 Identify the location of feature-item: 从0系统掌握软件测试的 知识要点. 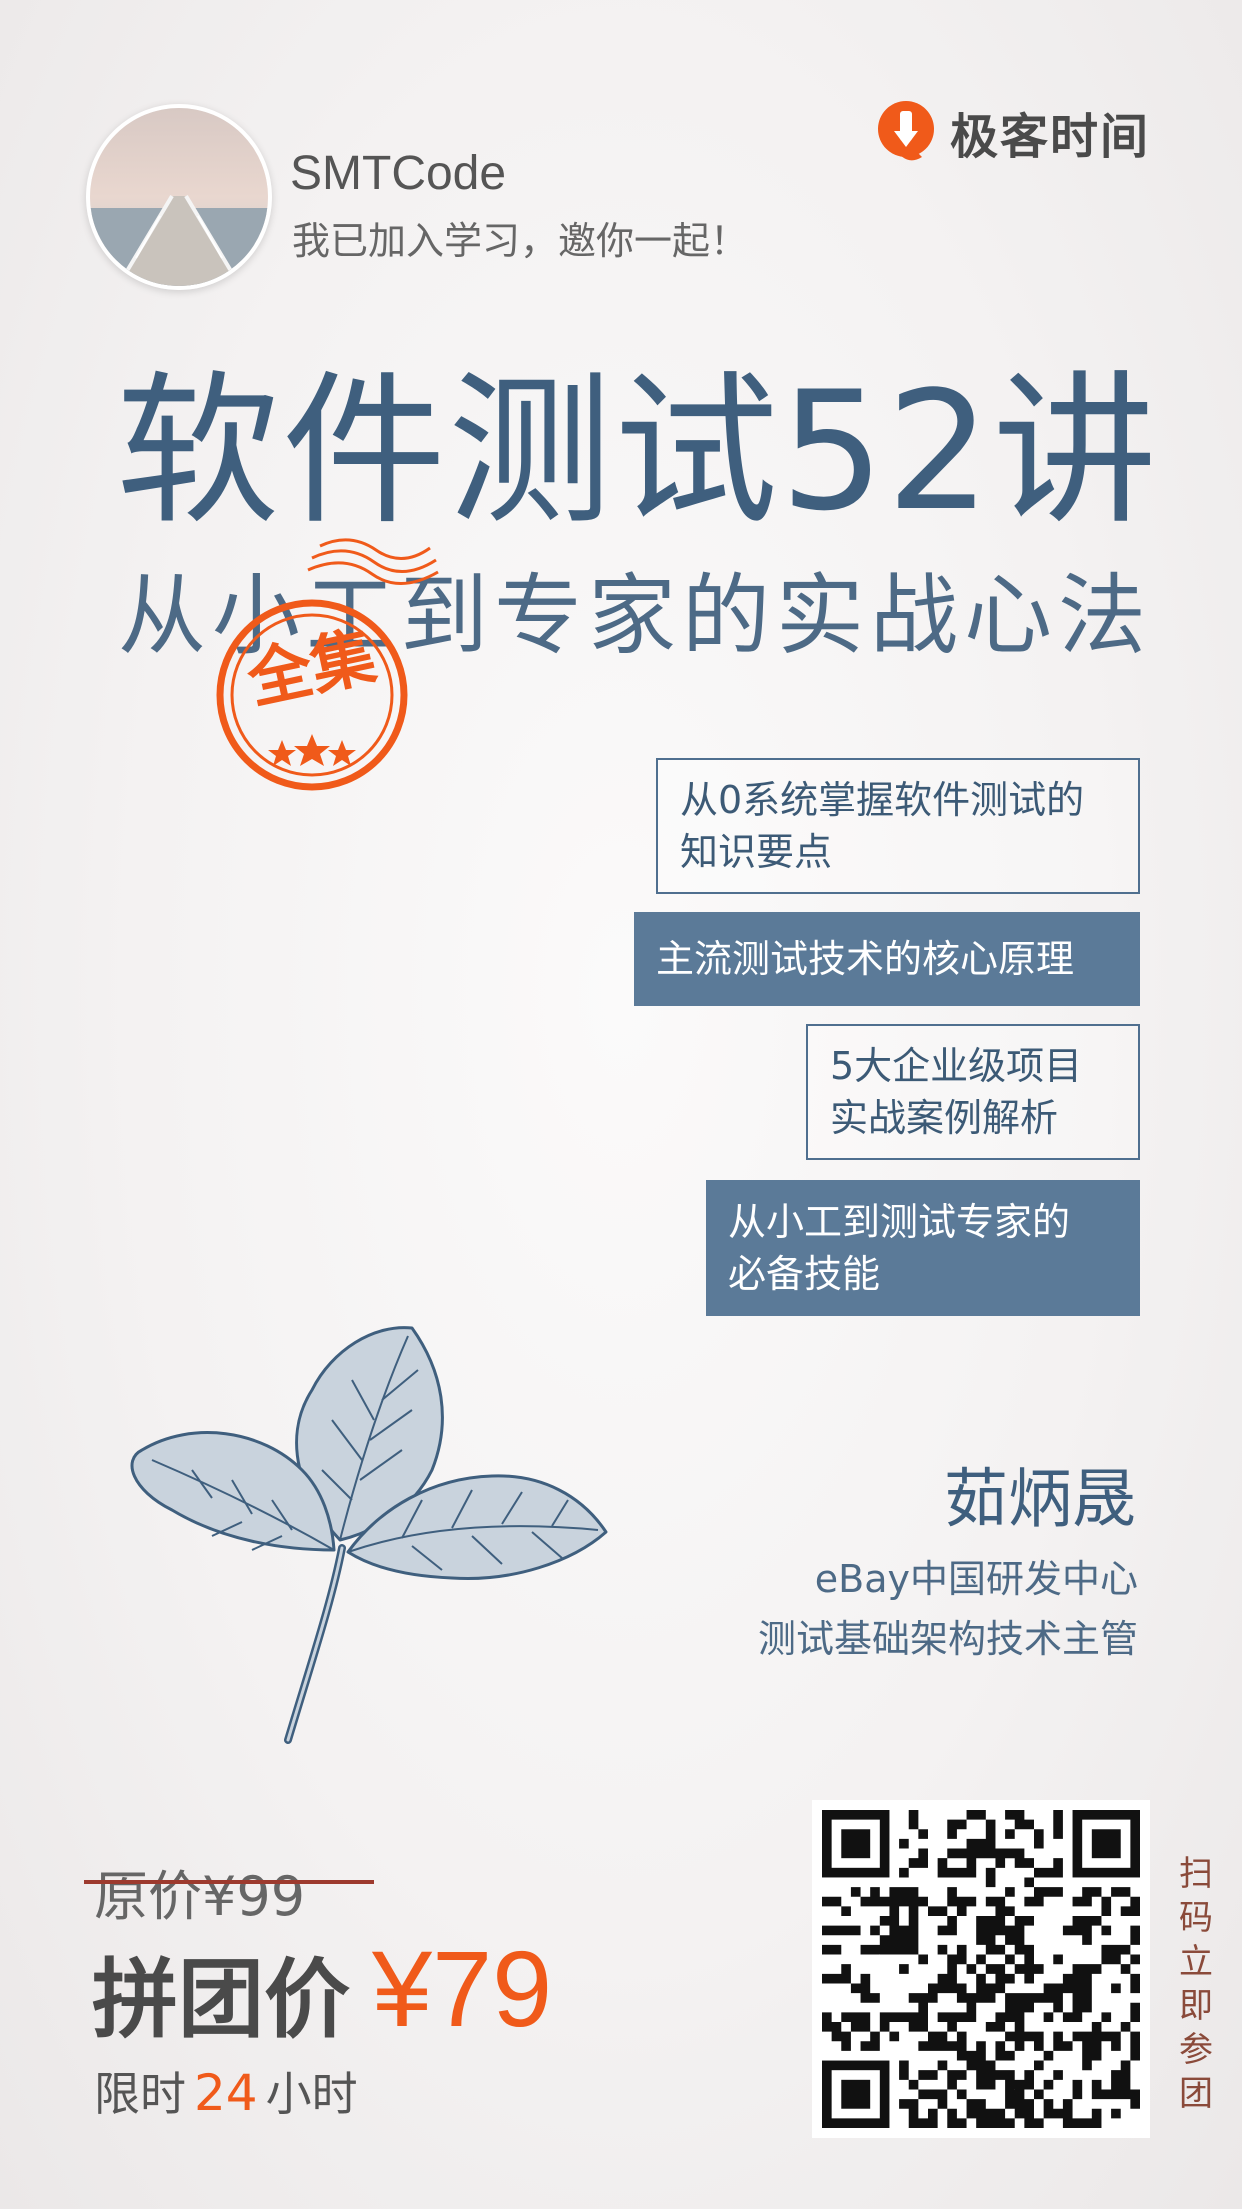
(898, 826).